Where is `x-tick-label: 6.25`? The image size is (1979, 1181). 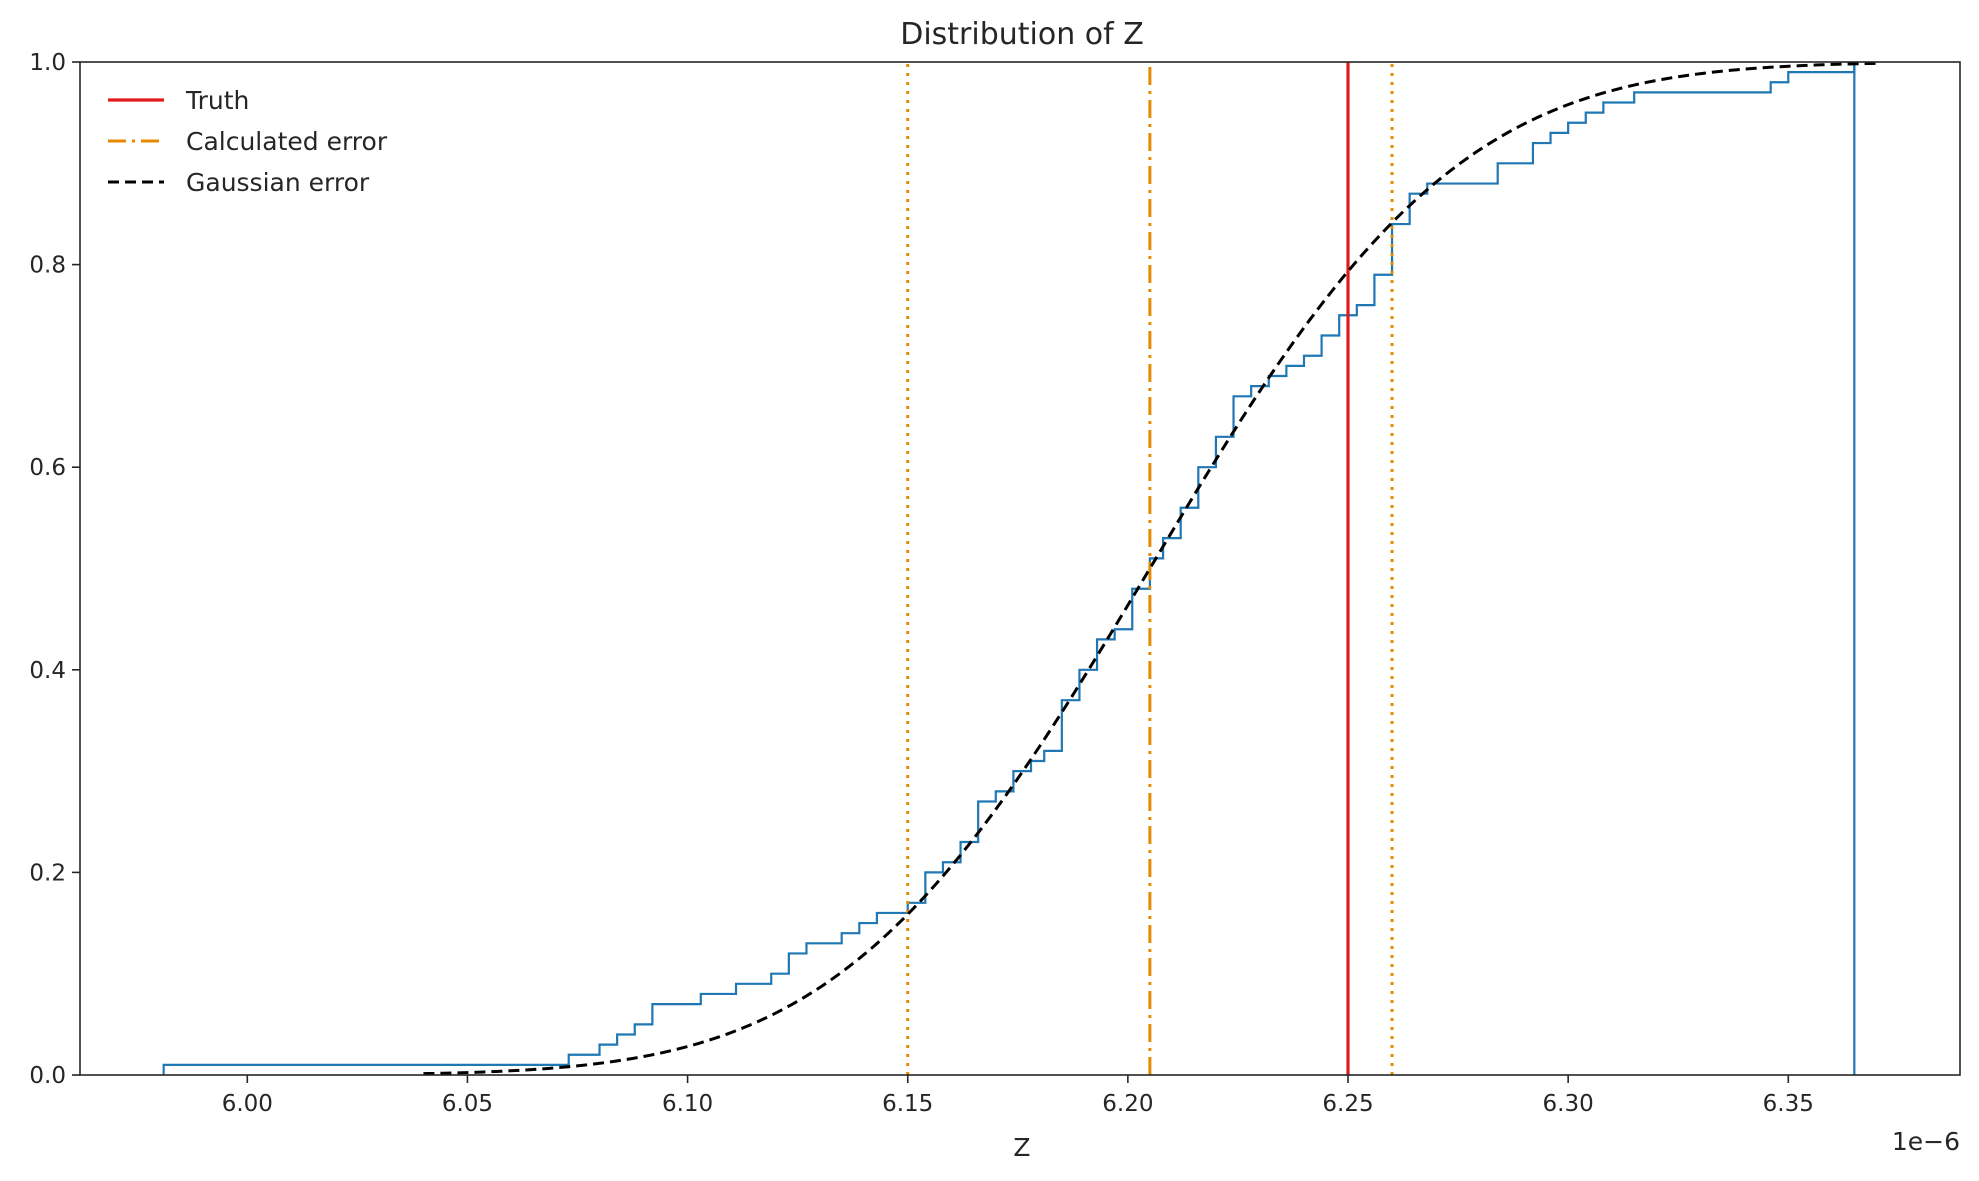 x-tick-label: 6.25 is located at coordinates (1347, 1104).